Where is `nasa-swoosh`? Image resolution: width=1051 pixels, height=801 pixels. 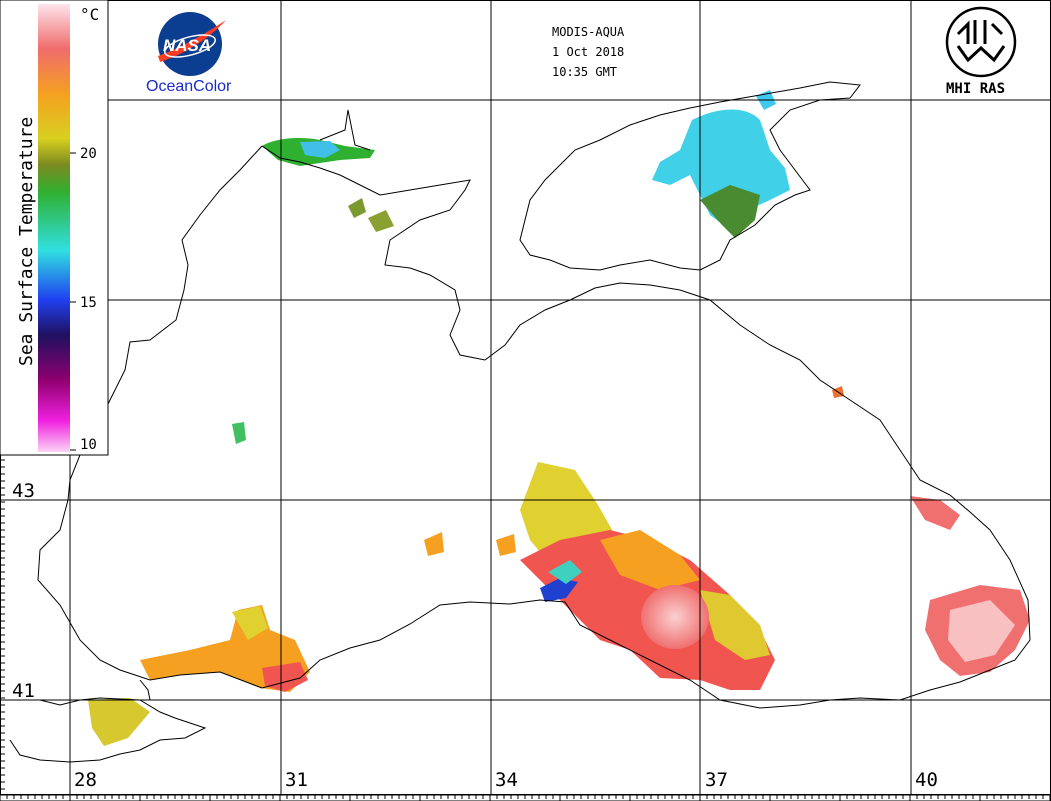 nasa-swoosh is located at coordinates (192, 41).